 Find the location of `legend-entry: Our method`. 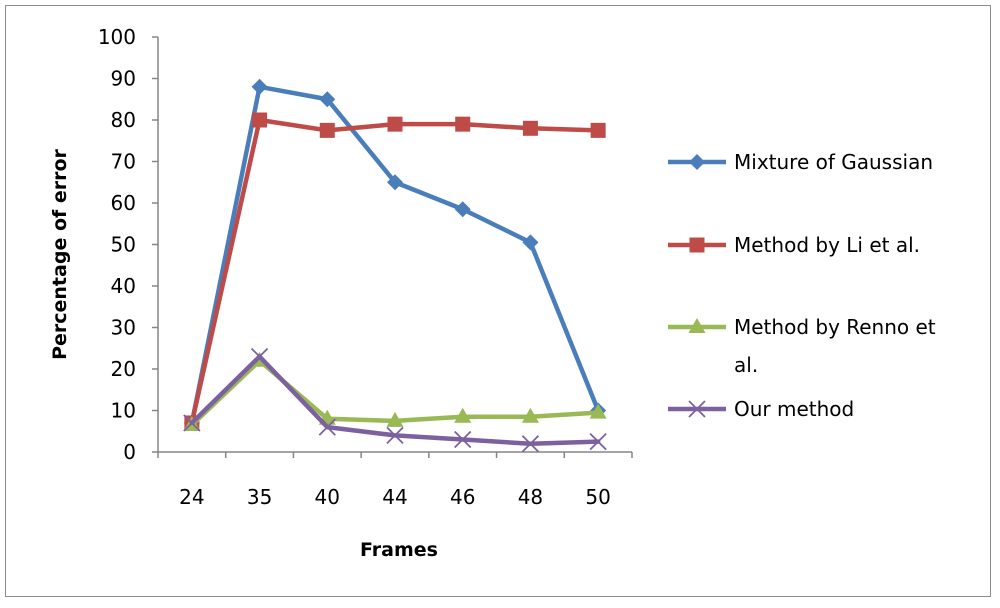

legend-entry: Our method is located at coordinates (761, 409).